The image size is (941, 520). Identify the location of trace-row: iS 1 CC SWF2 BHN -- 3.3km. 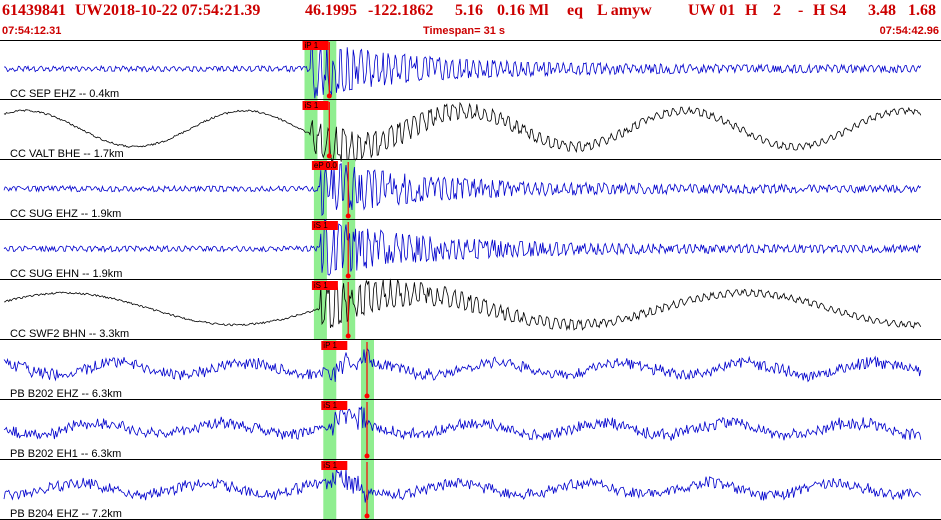
(470, 309).